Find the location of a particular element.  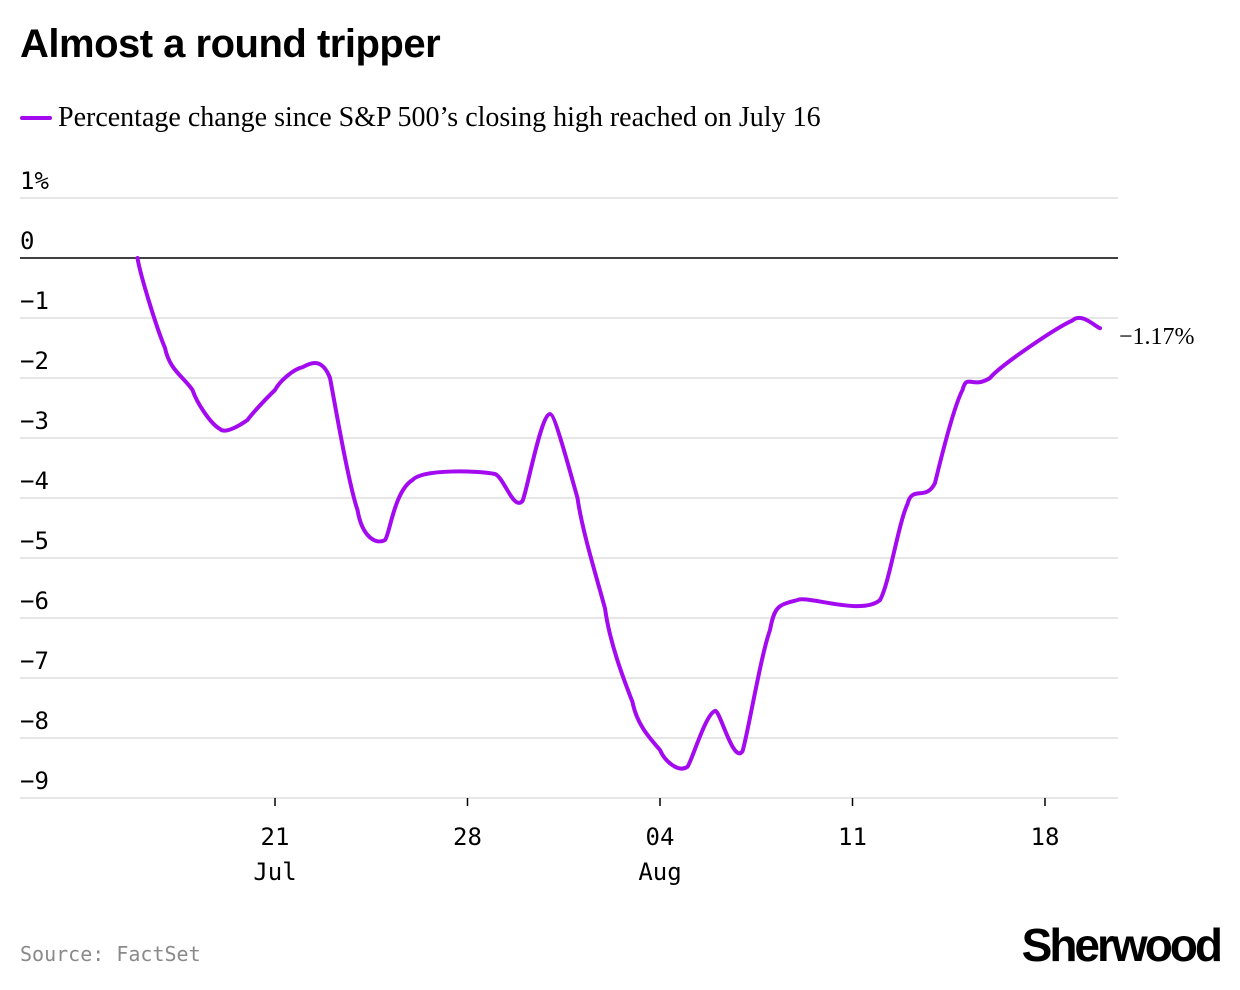

y-tick-label: 0 is located at coordinates (27, 241).